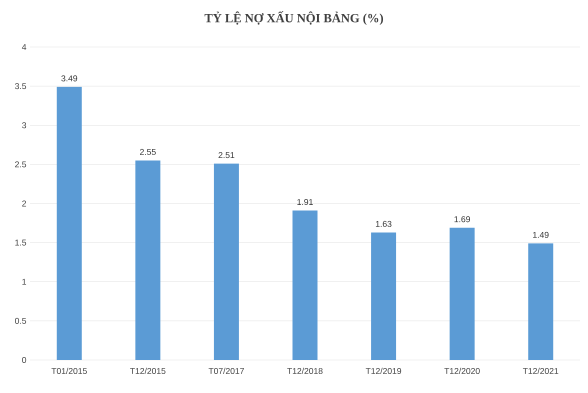  What do you see at coordinates (294, 18) in the screenshot?
I see `chart-title: TỶ LỆ NỢ XẤU NỘI BẢNG (%)` at bounding box center [294, 18].